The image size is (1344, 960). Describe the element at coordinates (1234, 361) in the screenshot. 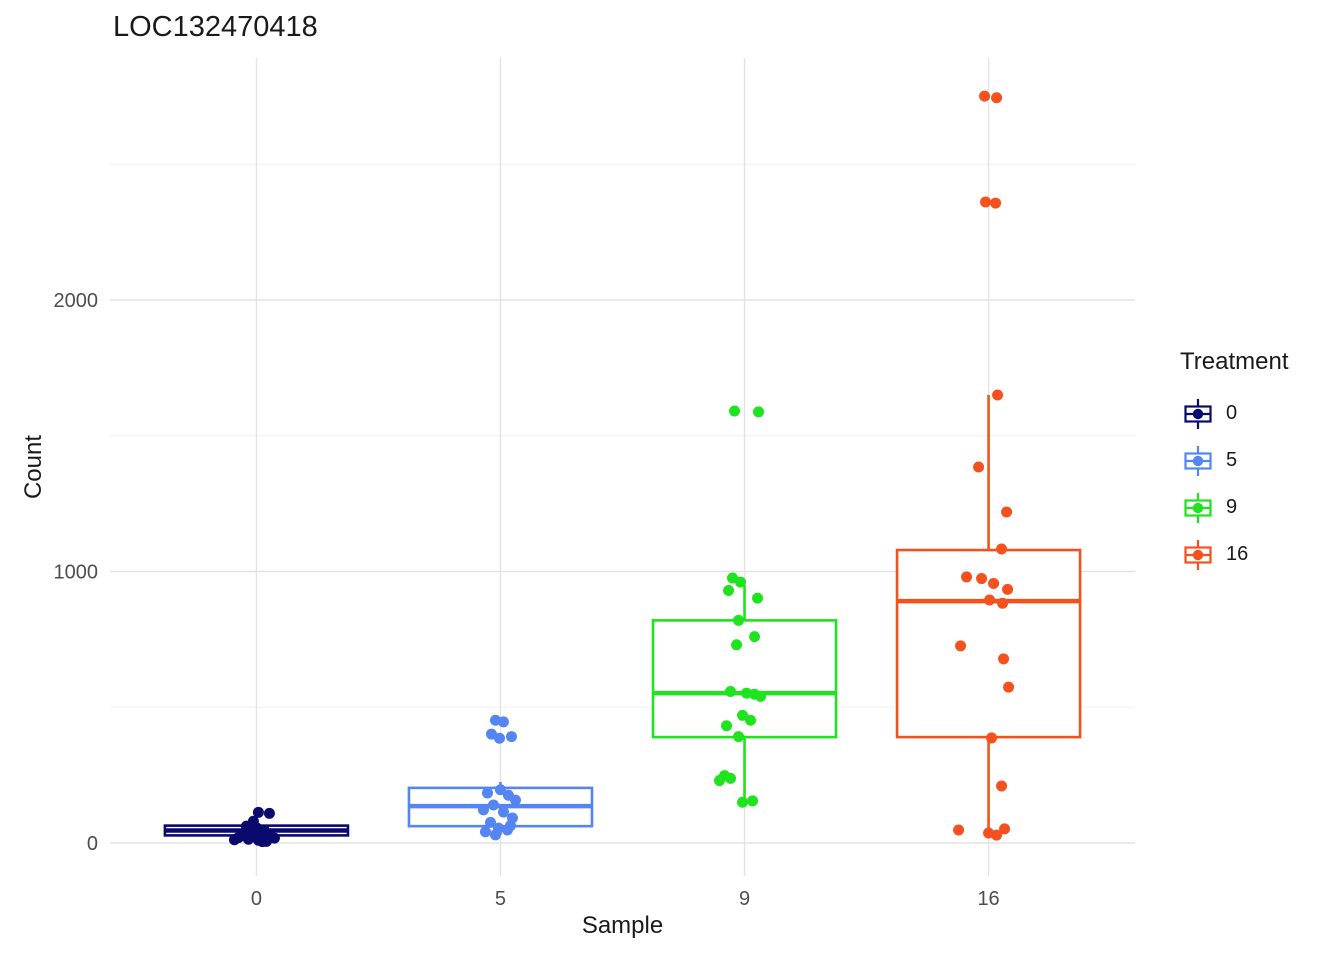

I see `legend-title: Treatment` at that location.